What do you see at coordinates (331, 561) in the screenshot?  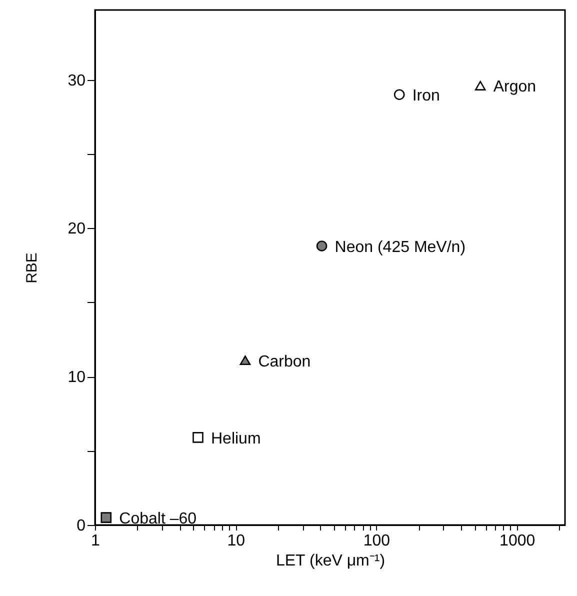 I see `x-axis-title: LET (keV μm⁻¹)` at bounding box center [331, 561].